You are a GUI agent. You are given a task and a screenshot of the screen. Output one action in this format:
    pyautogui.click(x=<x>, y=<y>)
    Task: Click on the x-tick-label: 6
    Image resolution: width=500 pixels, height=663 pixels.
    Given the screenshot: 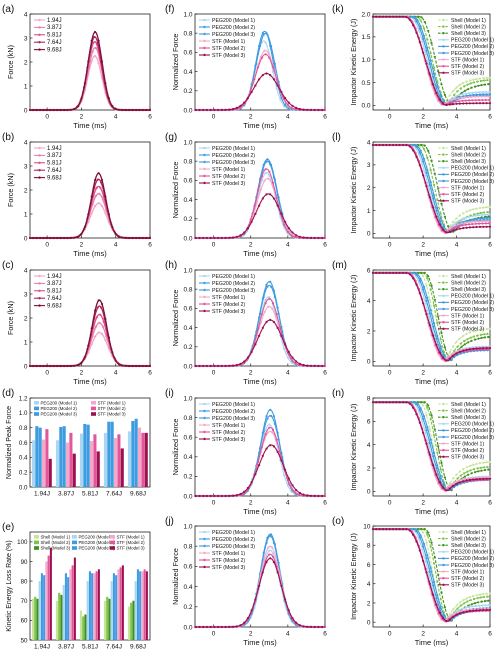 What is the action you would take?
    pyautogui.click(x=325, y=634)
    